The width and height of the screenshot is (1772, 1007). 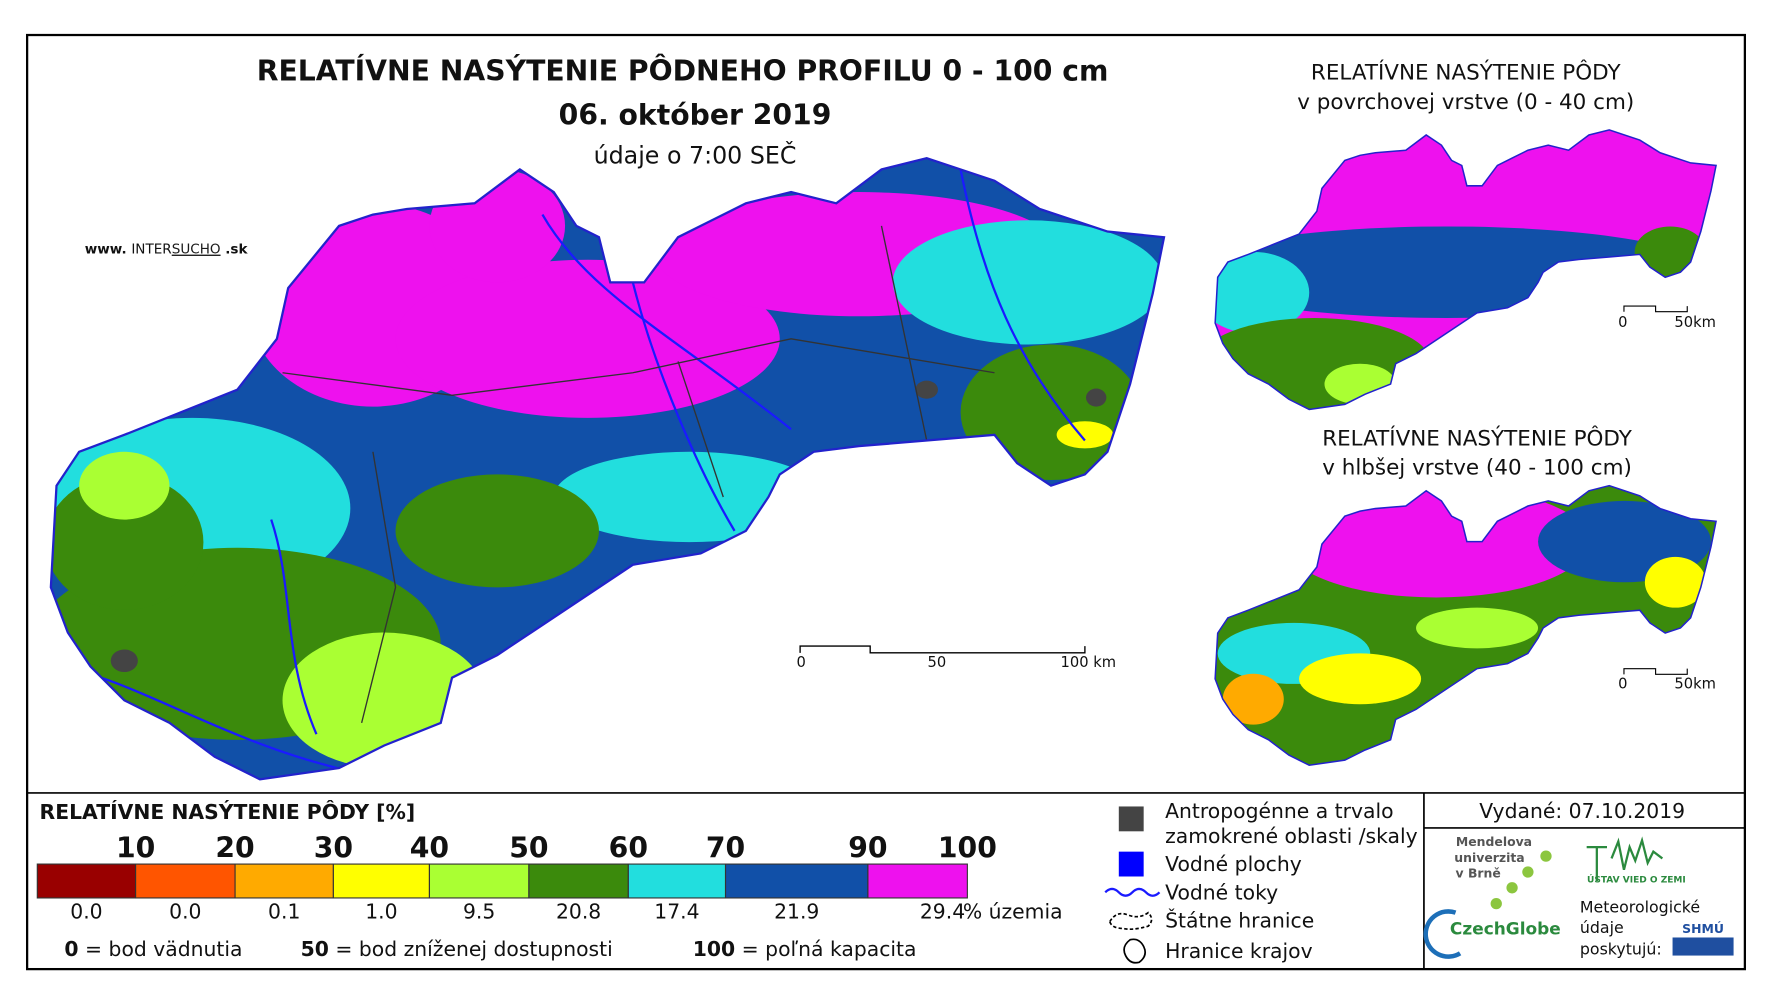 I want to click on logo-text: údaje, so click(x=1602, y=927).